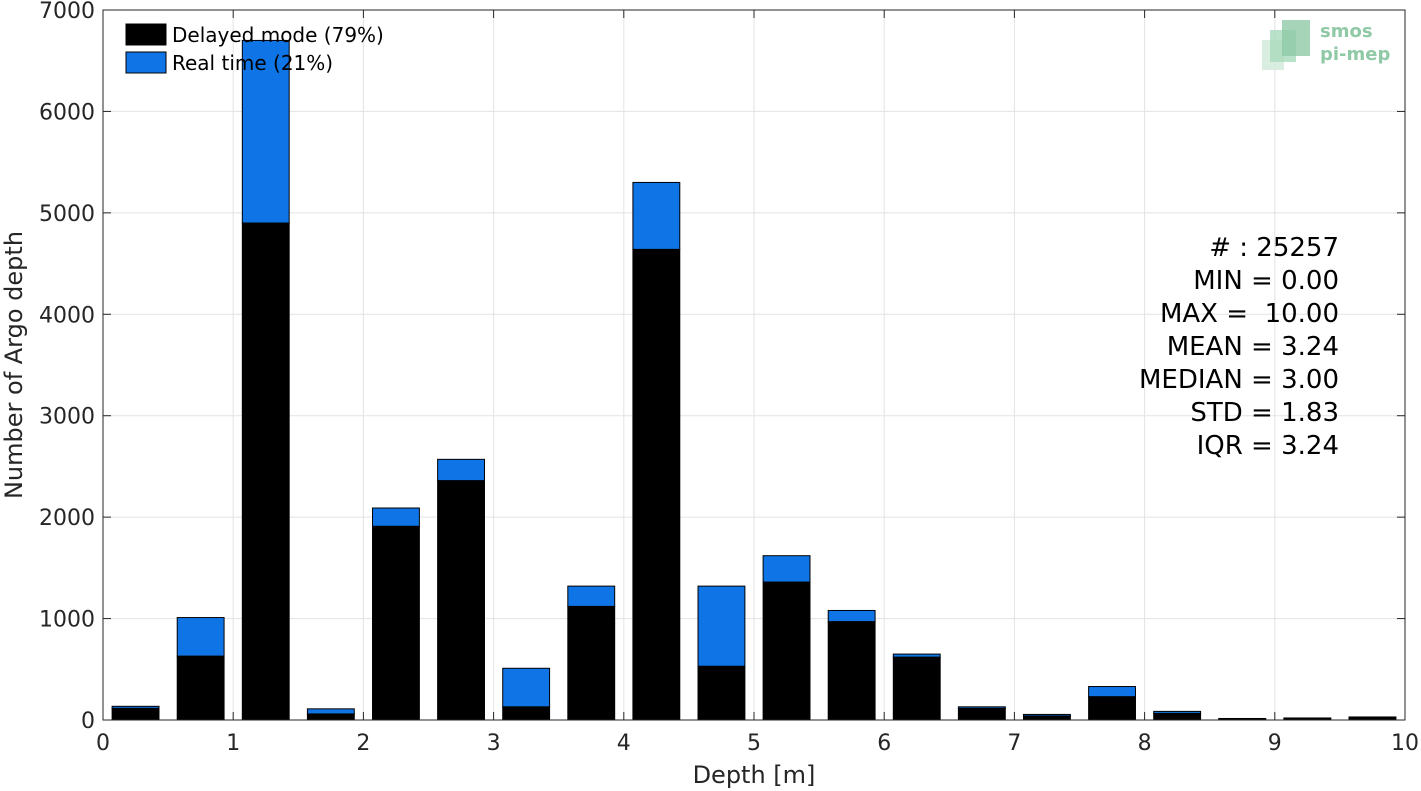 This screenshot has width=1421, height=791. Describe the element at coordinates (363, 743) in the screenshot. I see `x-tick-label: 2` at that location.